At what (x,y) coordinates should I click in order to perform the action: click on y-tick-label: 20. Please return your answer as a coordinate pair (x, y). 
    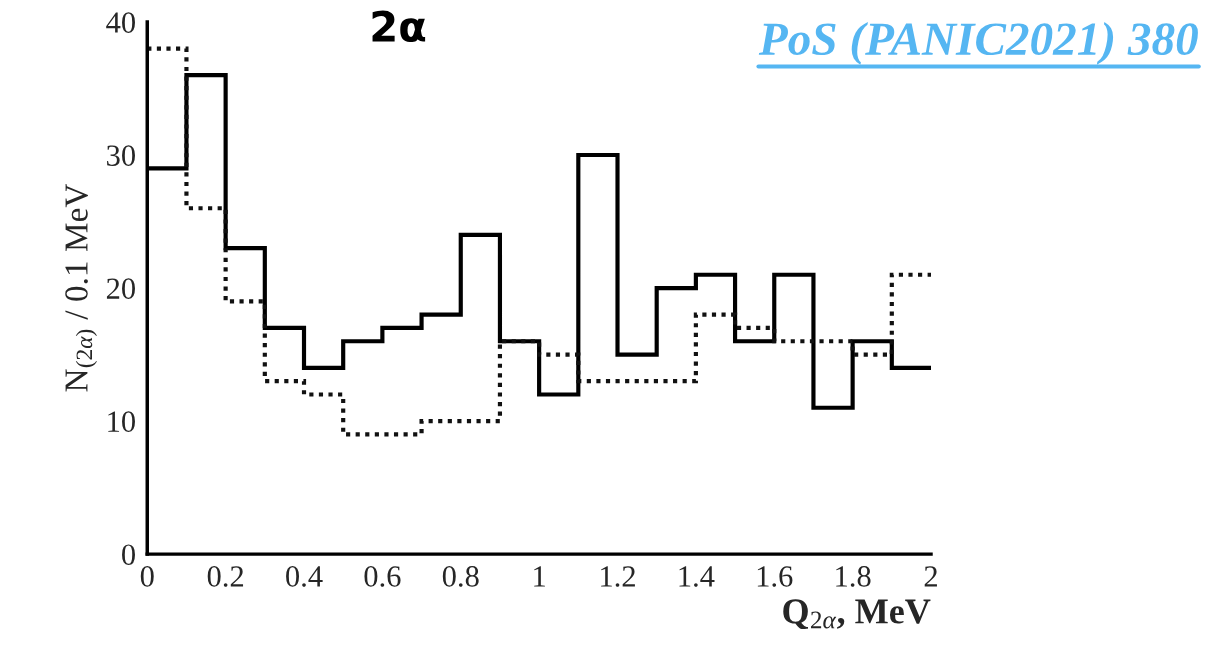
    Looking at the image, I should click on (120, 288).